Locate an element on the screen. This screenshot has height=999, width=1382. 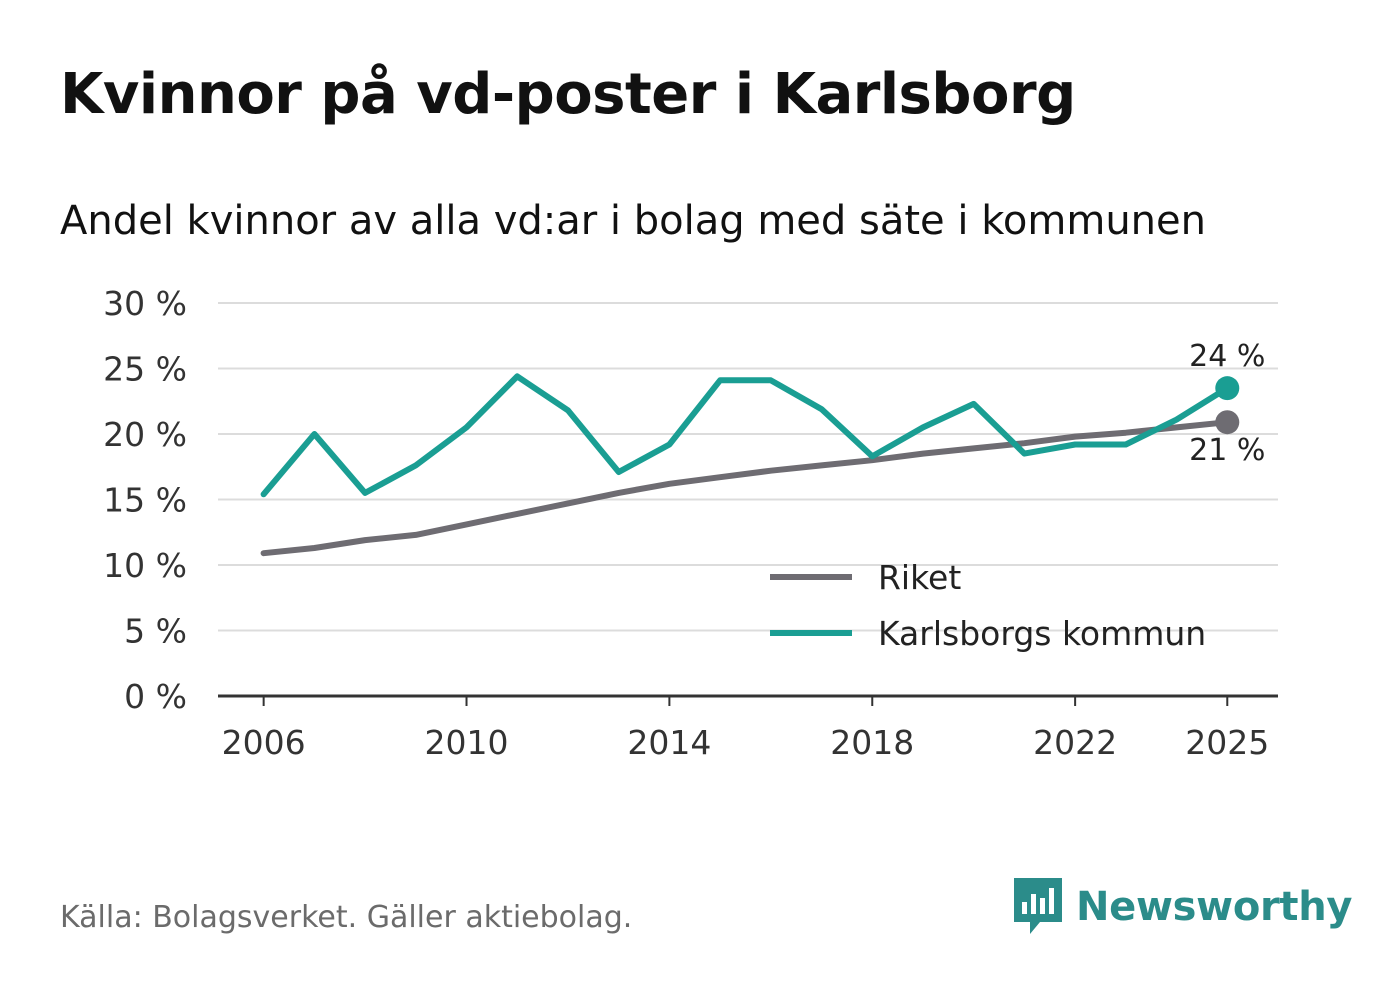
series-lines is located at coordinates (750, 465).